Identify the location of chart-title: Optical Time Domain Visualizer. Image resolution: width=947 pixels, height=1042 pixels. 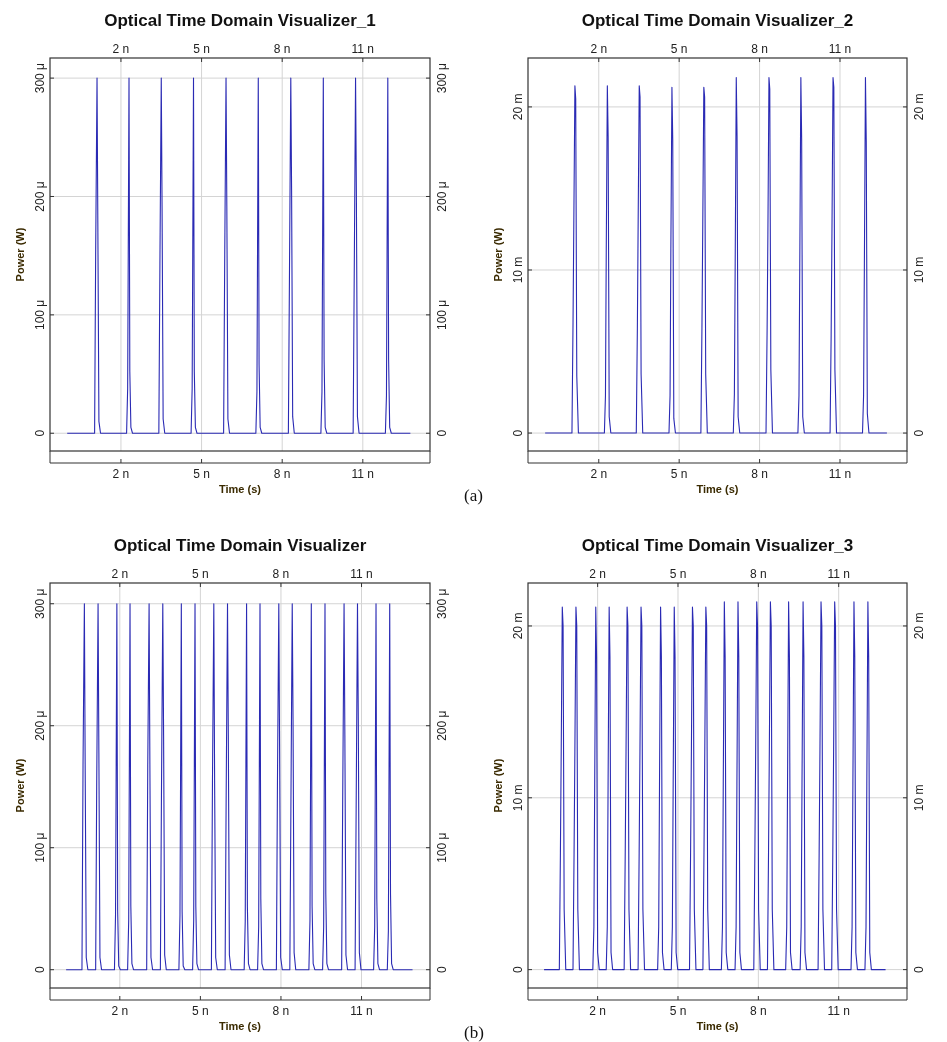
(240, 545).